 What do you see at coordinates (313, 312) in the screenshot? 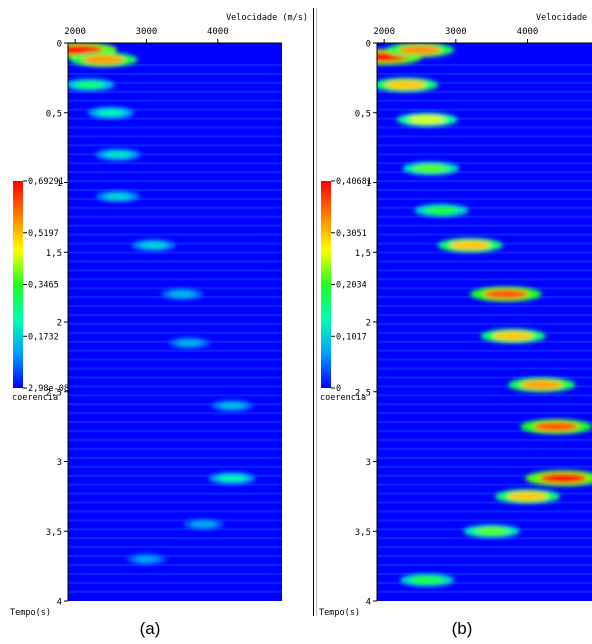
I see `panel-separator` at bounding box center [313, 312].